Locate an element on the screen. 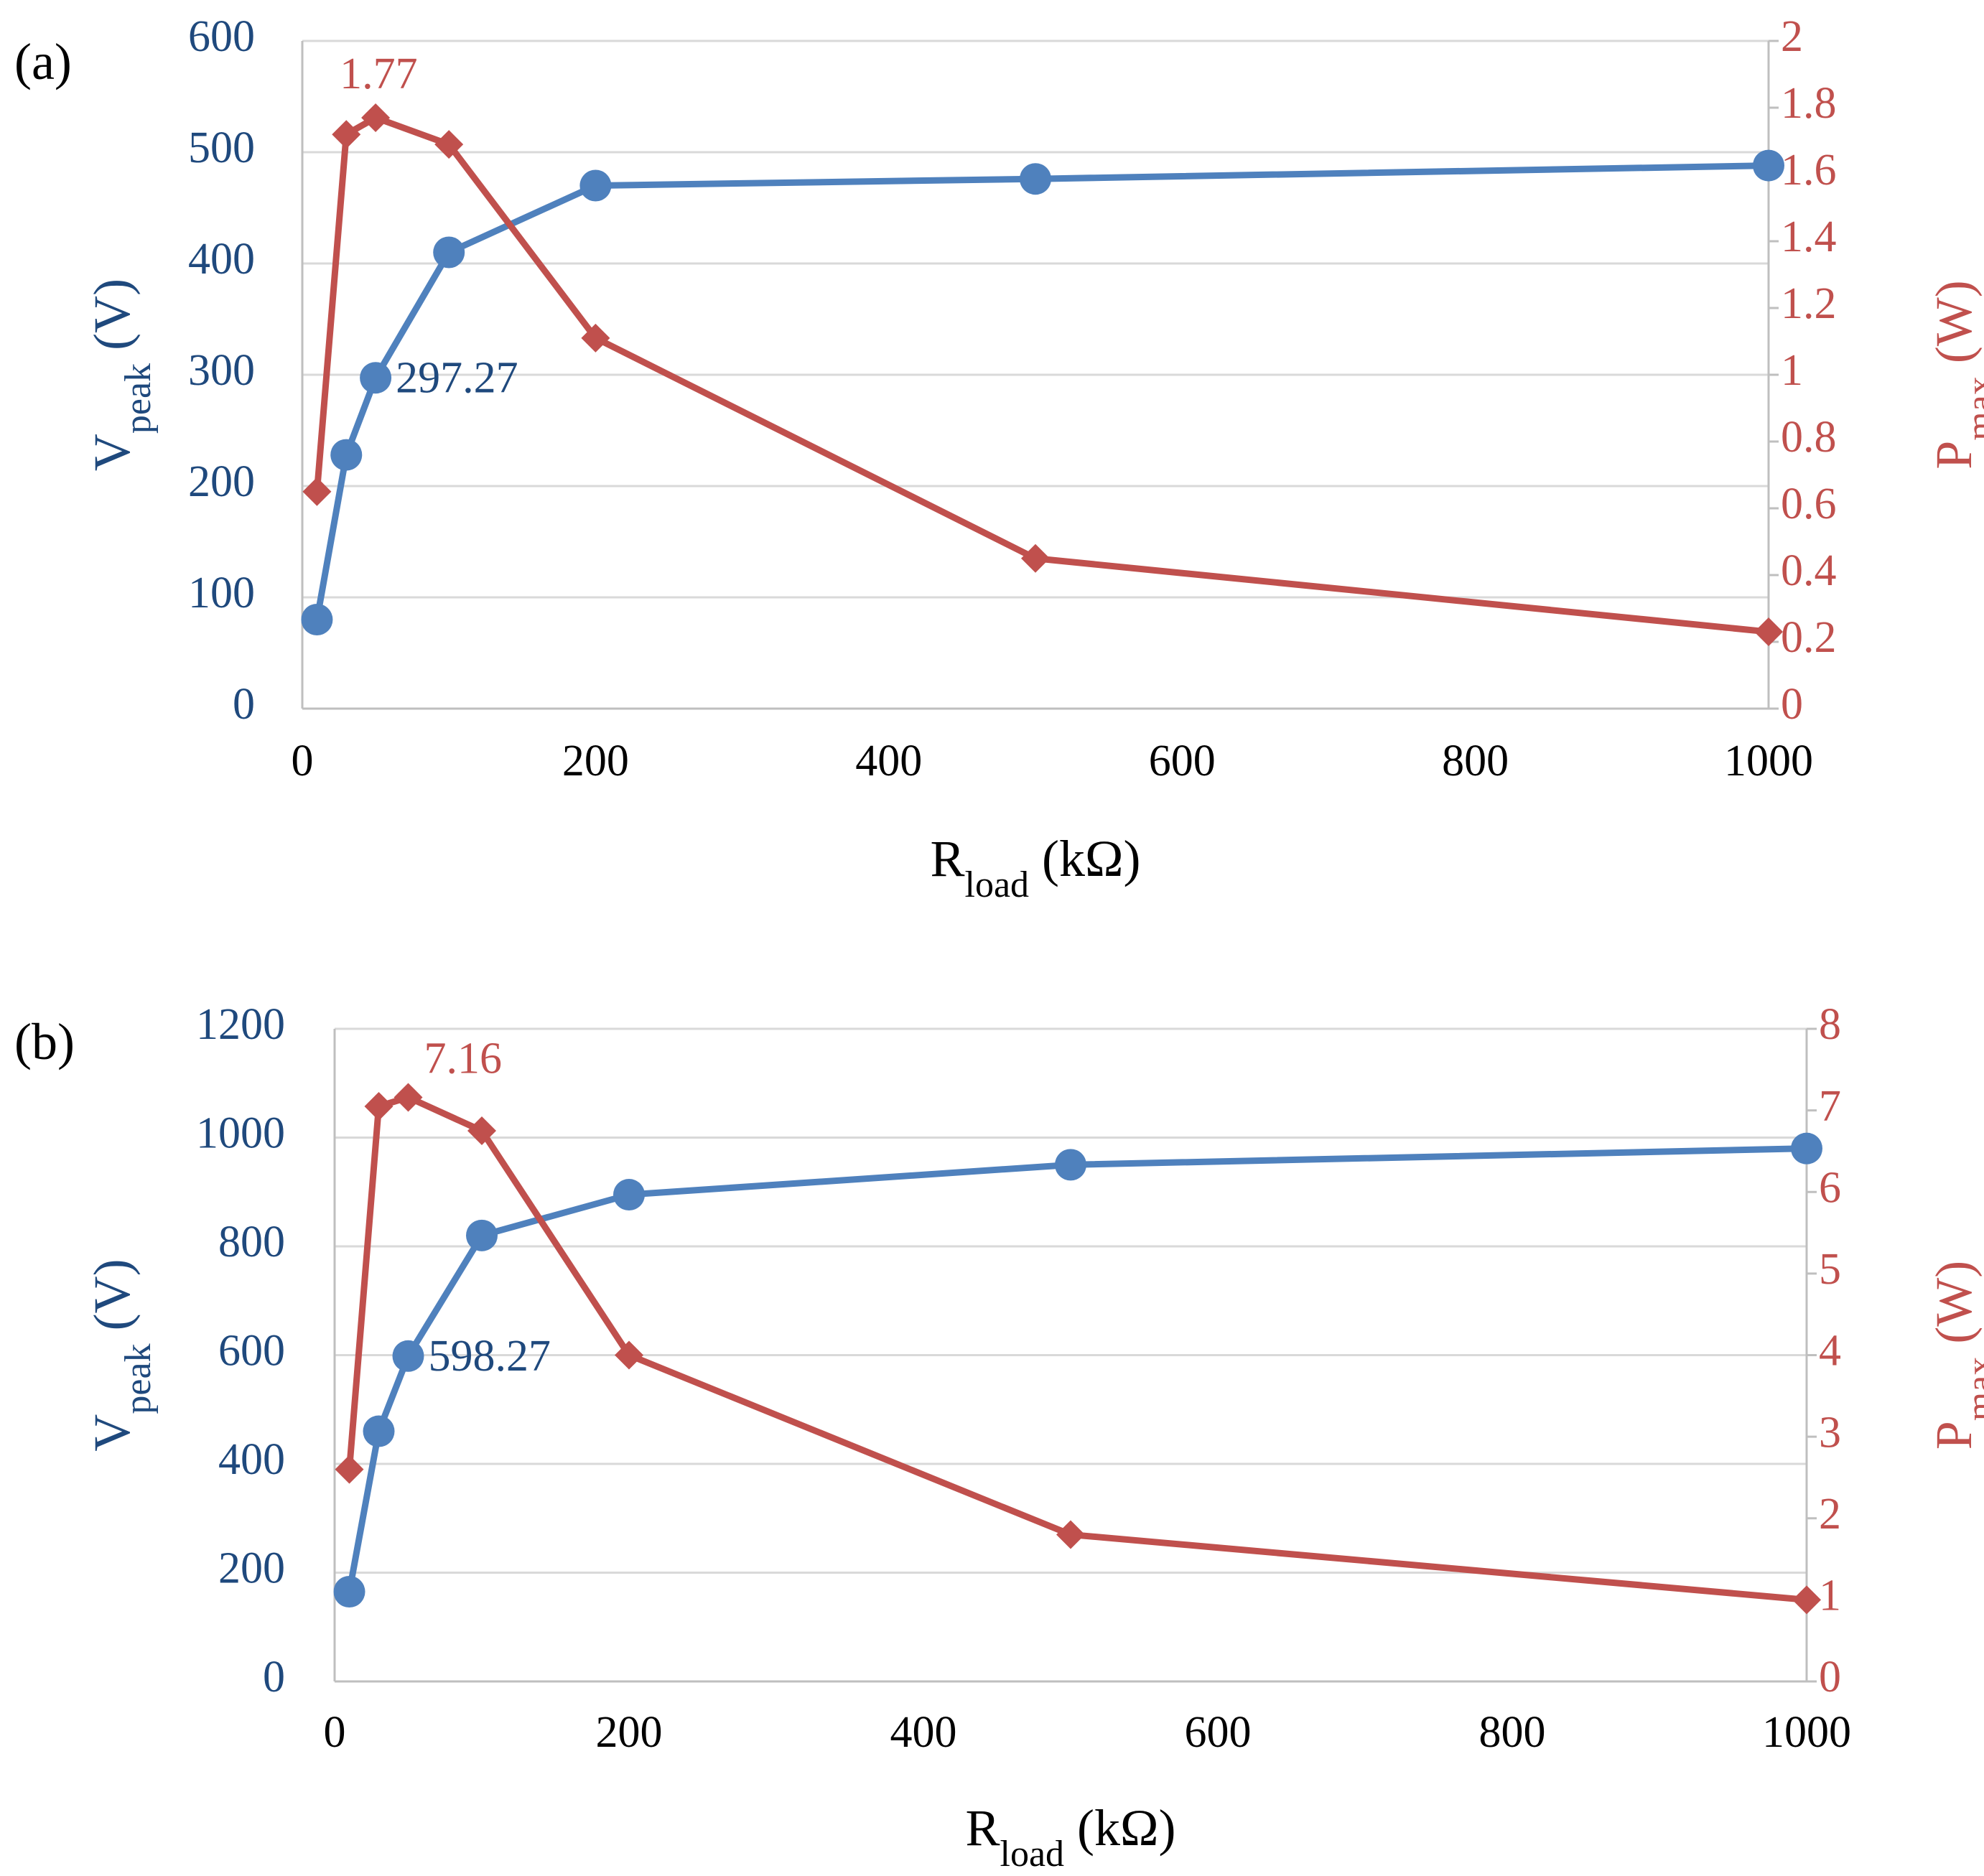 The image size is (1984, 1876). x-tick-label: 800 is located at coordinates (1475, 761).